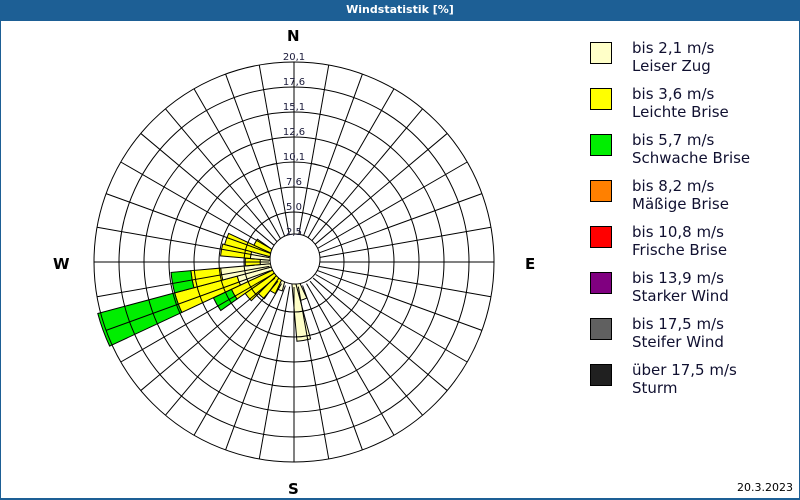 This screenshot has height=500, width=800. I want to click on legend-label: Steifer Wind, so click(678, 342).